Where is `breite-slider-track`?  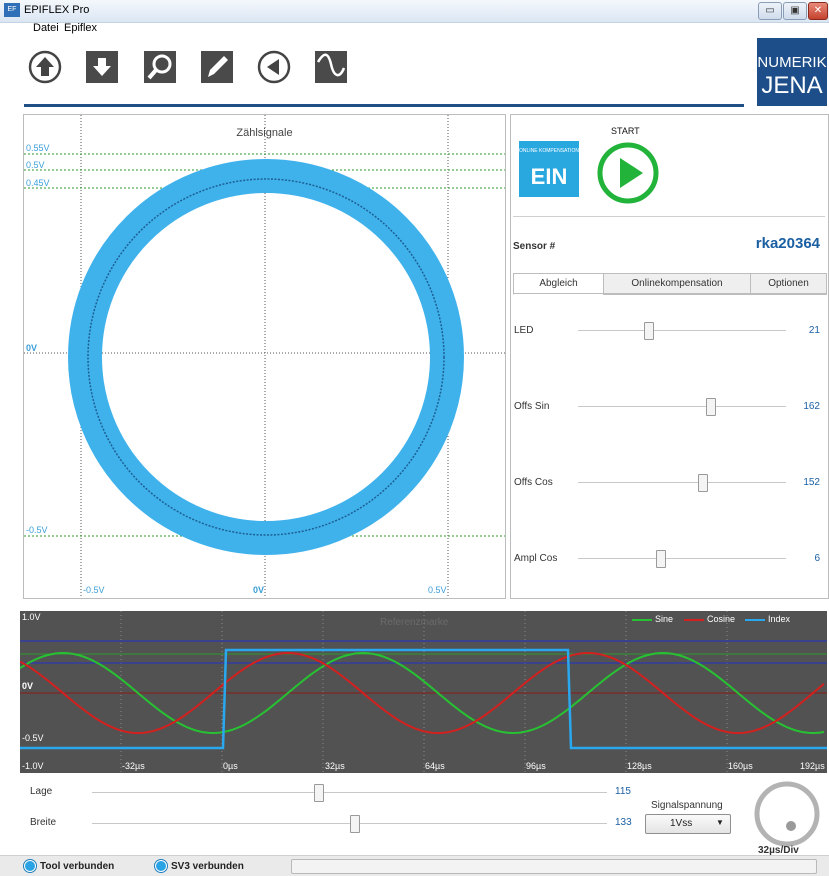 breite-slider-track is located at coordinates (349, 823).